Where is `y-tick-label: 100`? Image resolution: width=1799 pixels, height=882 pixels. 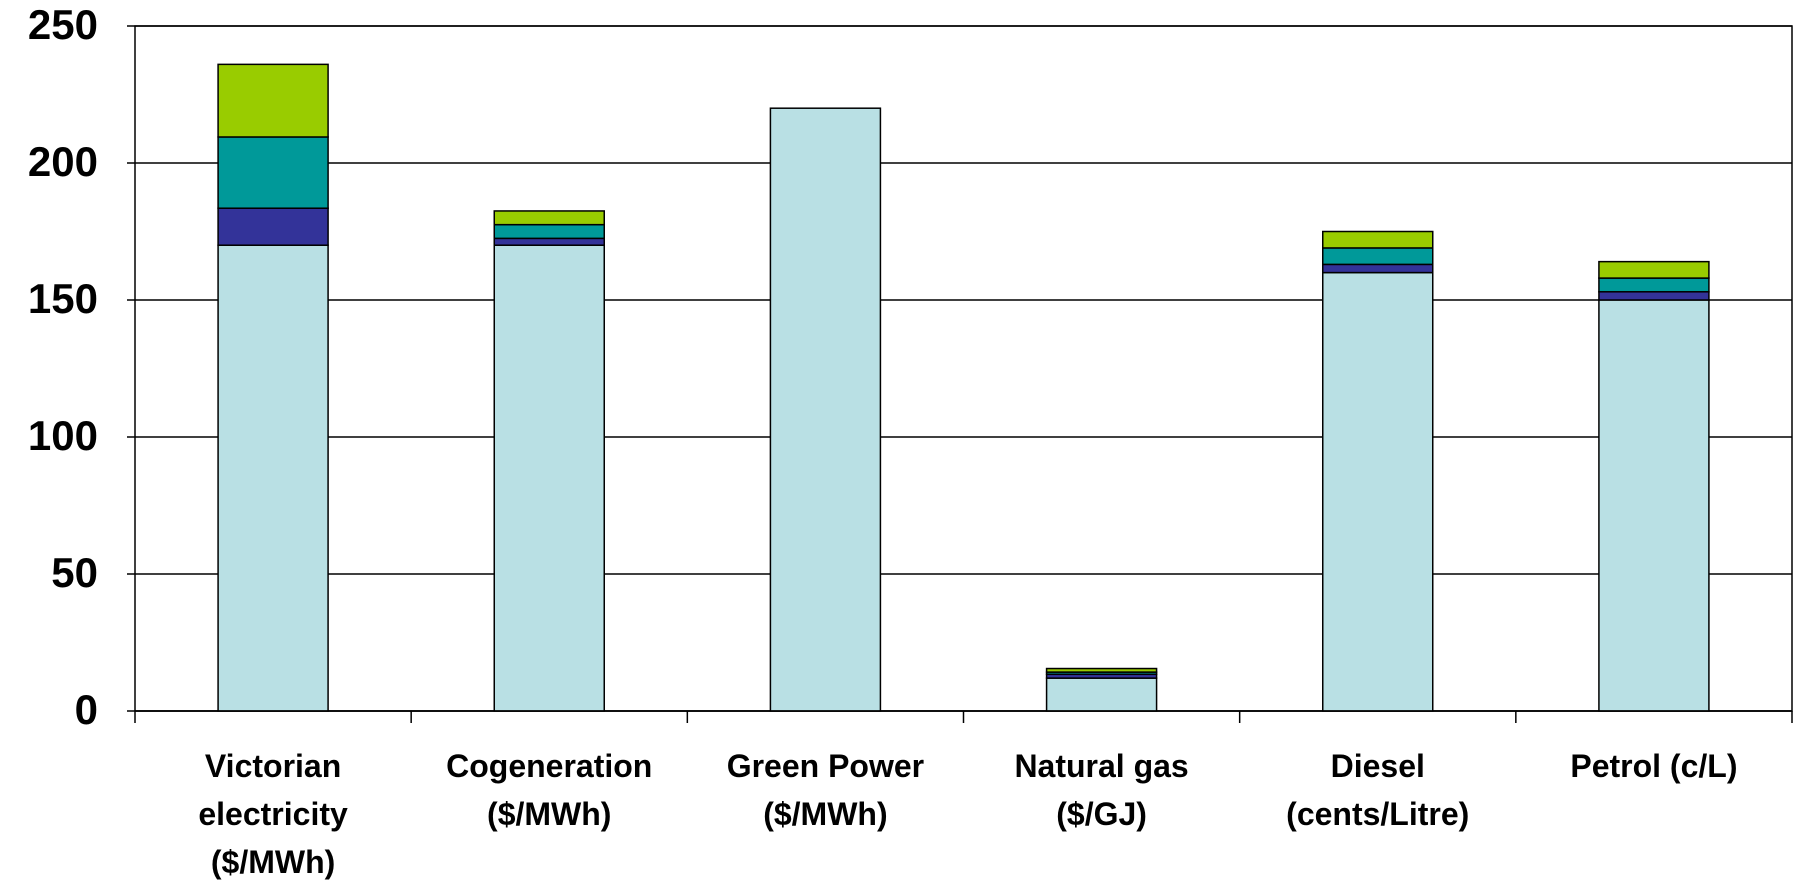
y-tick-label: 100 is located at coordinates (63, 435).